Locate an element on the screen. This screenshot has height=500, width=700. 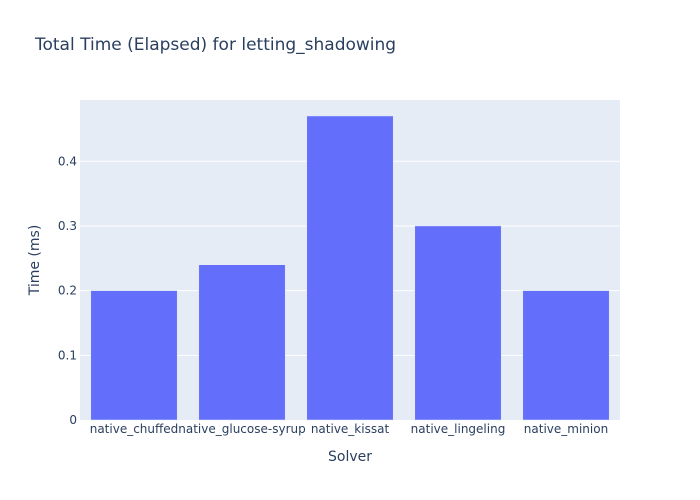
bar-native_chuffed is located at coordinates (134, 355).